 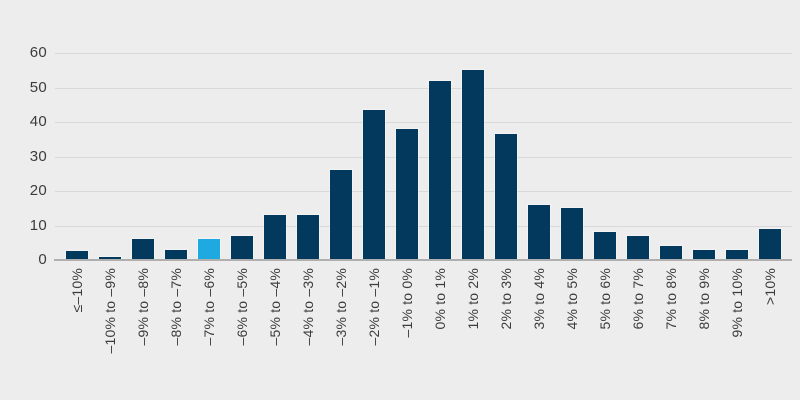 I want to click on x-tick-label: –4% to –3%, so click(x=307, y=307).